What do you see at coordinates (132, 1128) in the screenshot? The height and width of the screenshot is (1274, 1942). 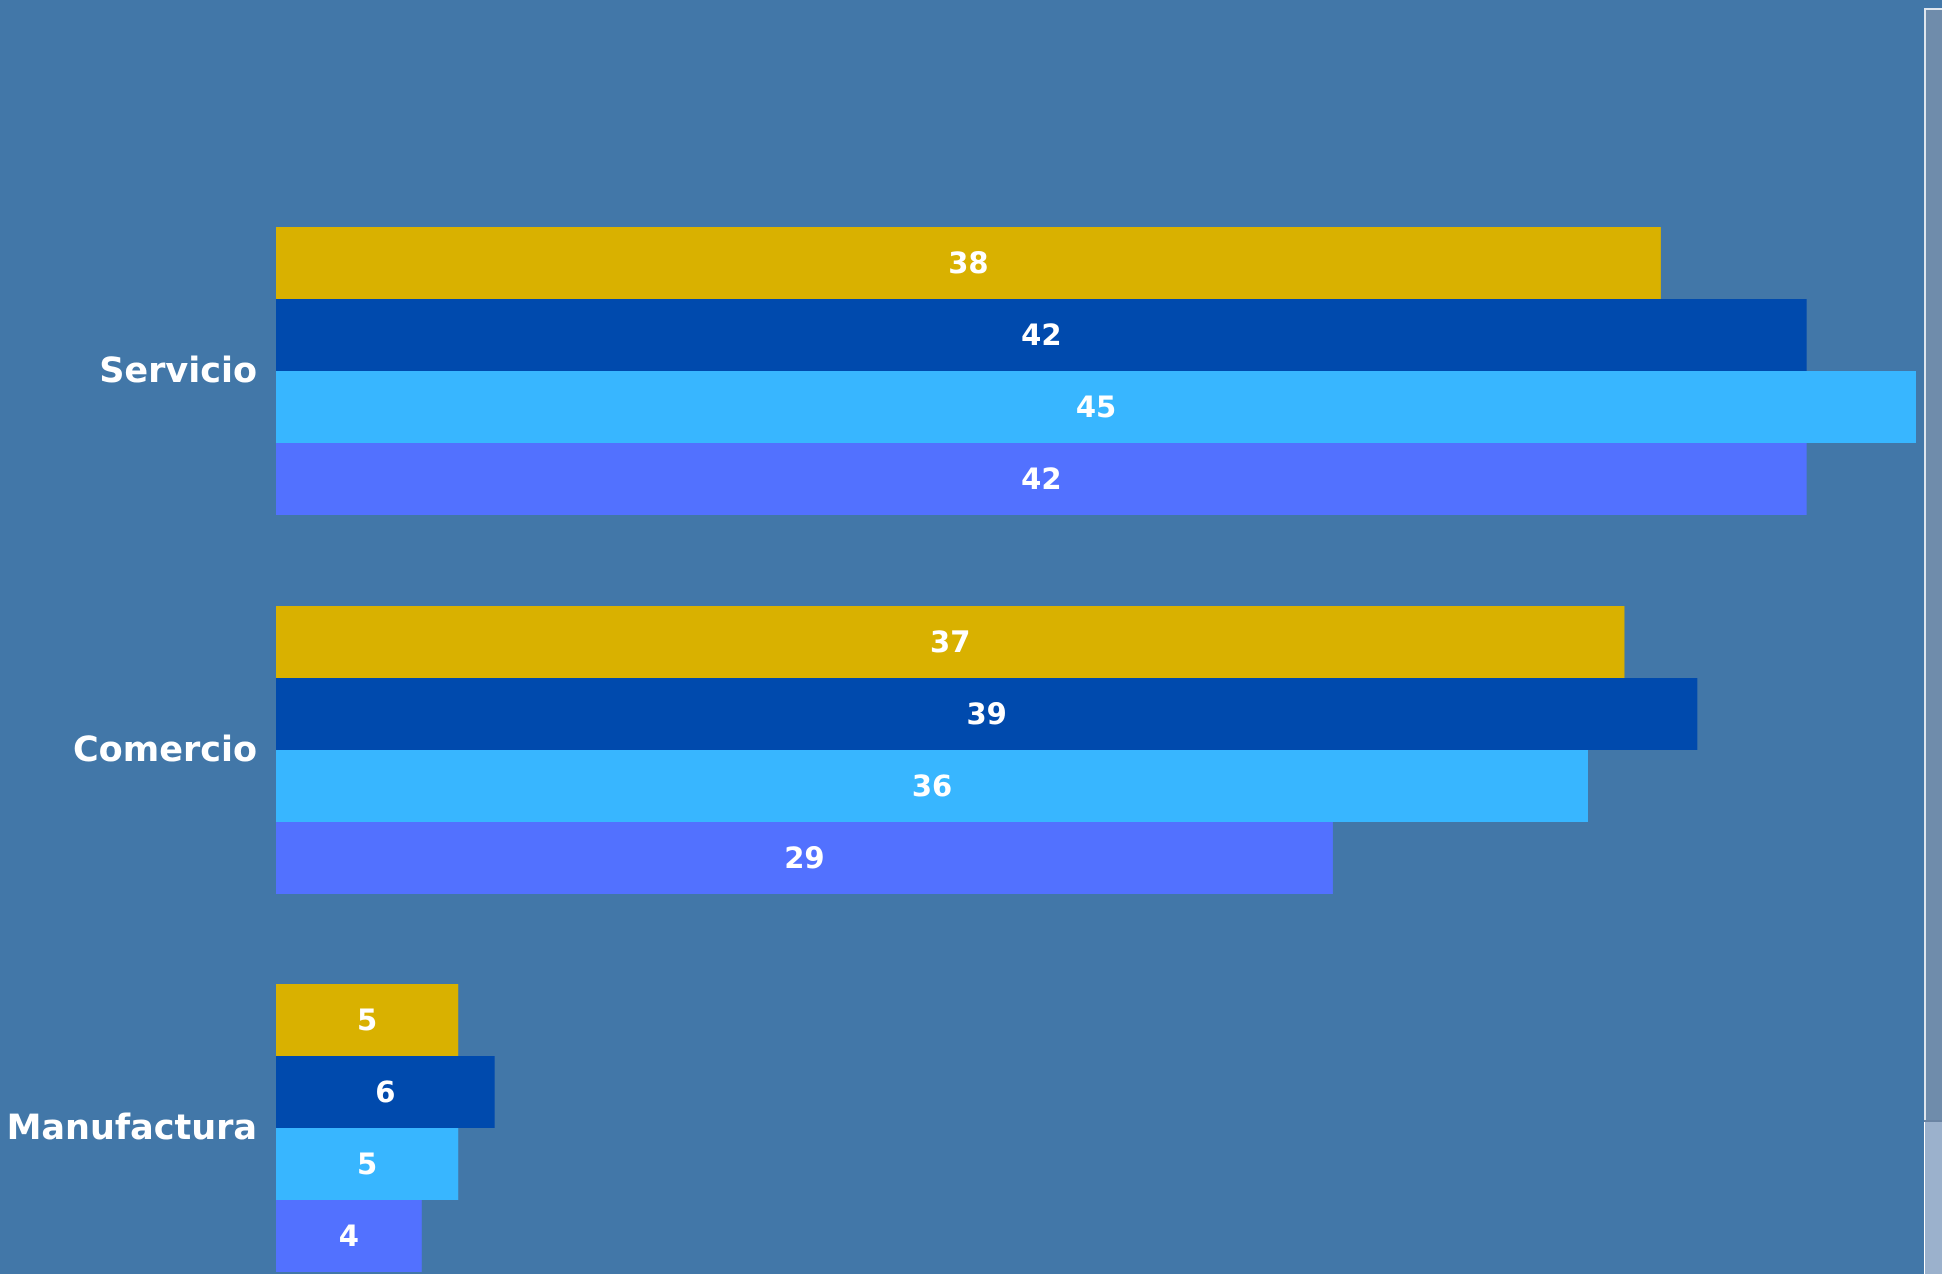 I see `category-label-manufactura: Manufactura` at bounding box center [132, 1128].